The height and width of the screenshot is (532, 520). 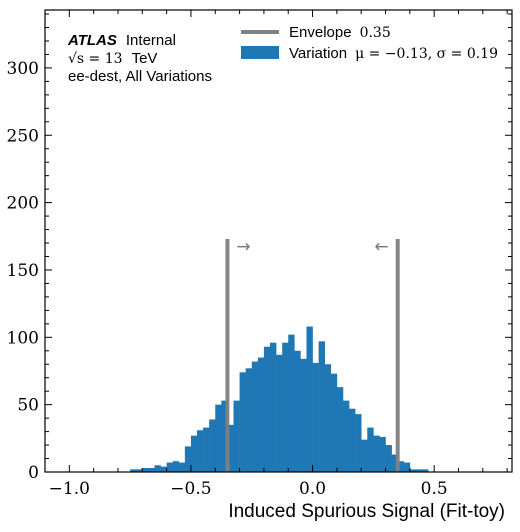 I want to click on sqrt-s-text: √s = 13, so click(x=95, y=59).